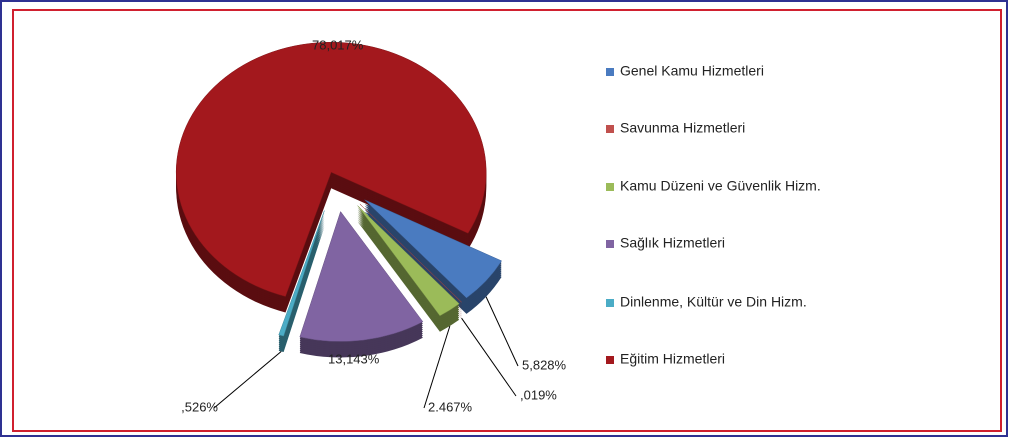  Describe the element at coordinates (682, 128) in the screenshot. I see `legend-label: Savunma Hizmetleri` at that location.